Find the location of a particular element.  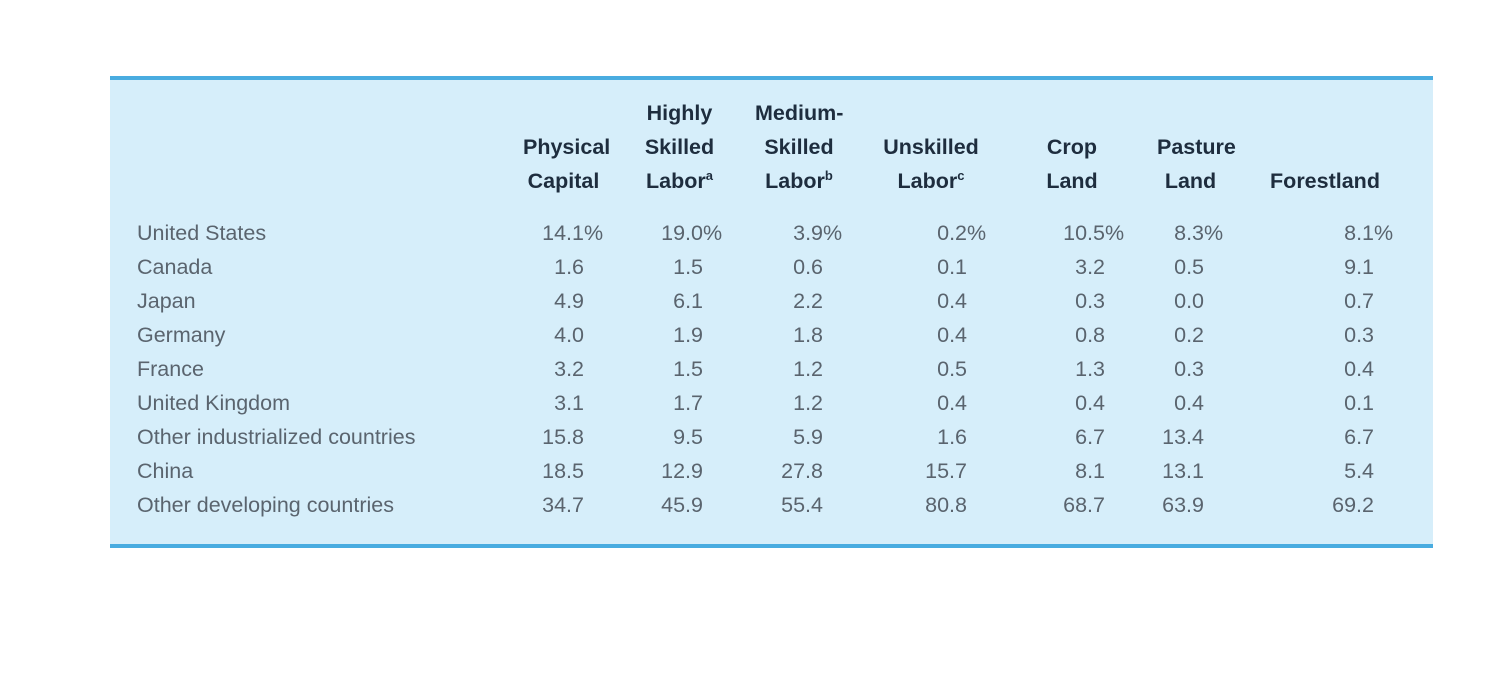

value-cell-unskilled-labor: 0.5 is located at coordinates (915, 369).